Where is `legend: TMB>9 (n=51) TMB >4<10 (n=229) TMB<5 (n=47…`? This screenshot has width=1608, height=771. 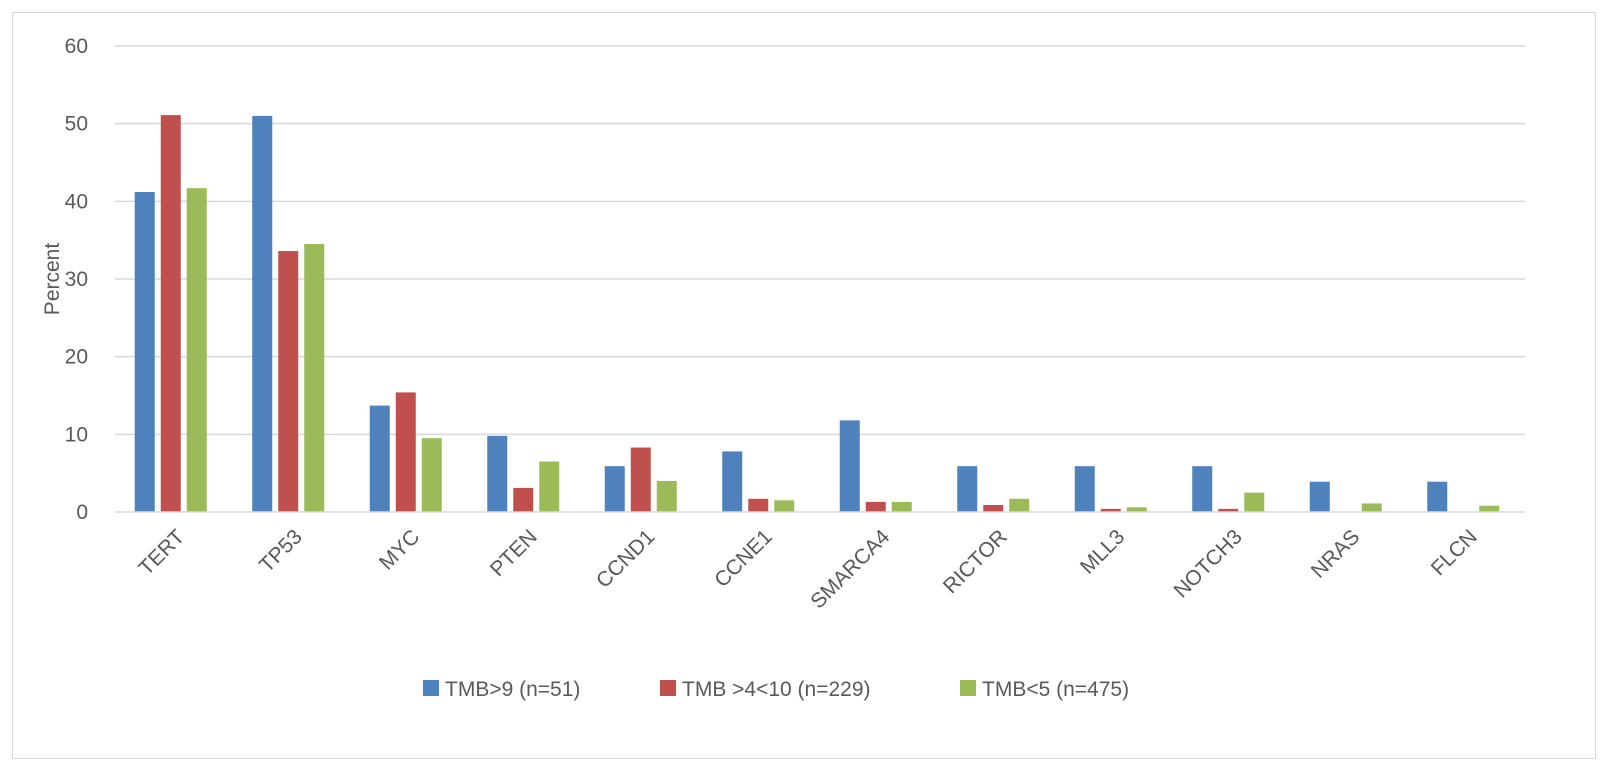
legend: TMB>9 (n=51) TMB >4<10 (n=229) TMB<5 (n=47… is located at coordinates (776, 689).